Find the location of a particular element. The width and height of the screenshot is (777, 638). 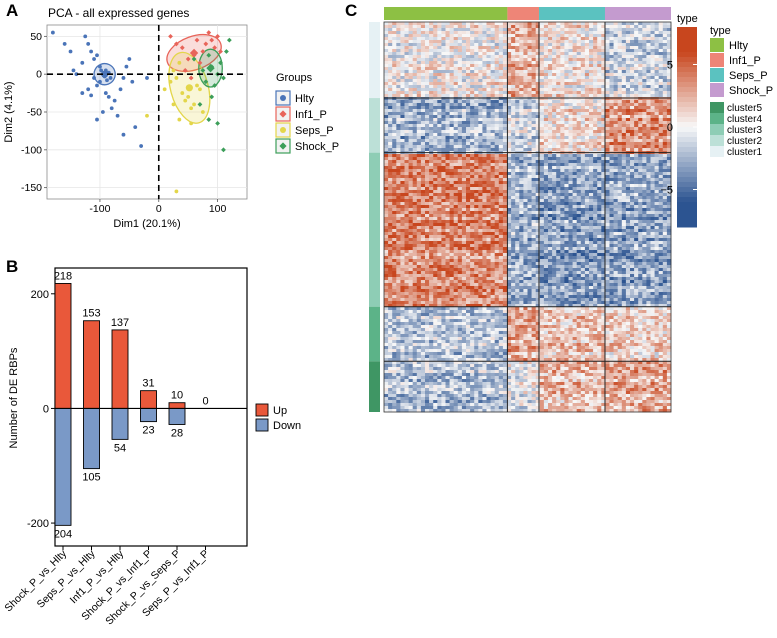

panel-label-b: B is located at coordinates (12, 266).